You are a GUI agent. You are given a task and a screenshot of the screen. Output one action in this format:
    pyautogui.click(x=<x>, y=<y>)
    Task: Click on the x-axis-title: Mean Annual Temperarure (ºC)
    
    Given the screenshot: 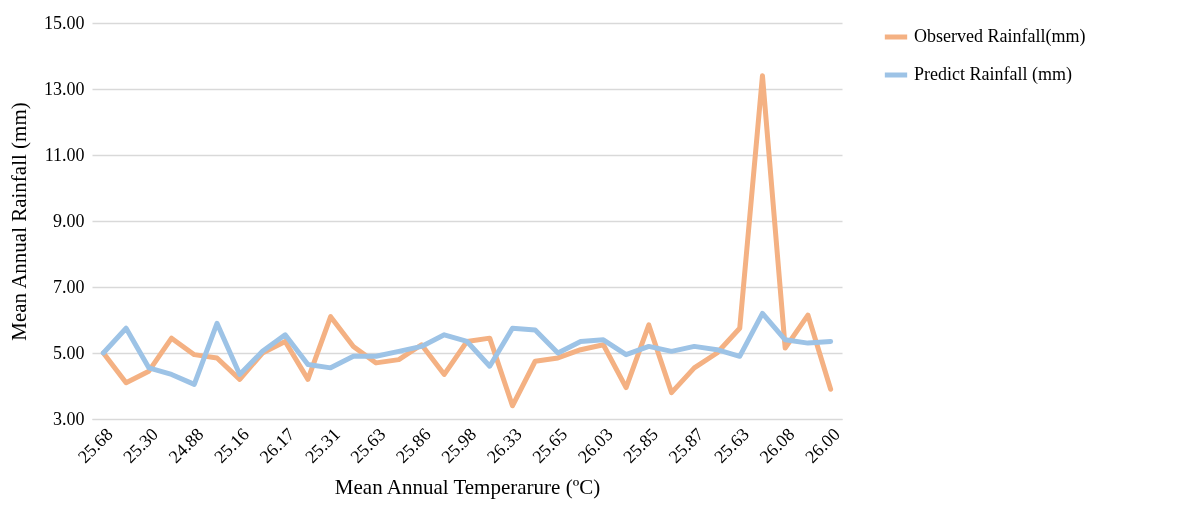 What is the action you would take?
    pyautogui.click(x=467, y=486)
    